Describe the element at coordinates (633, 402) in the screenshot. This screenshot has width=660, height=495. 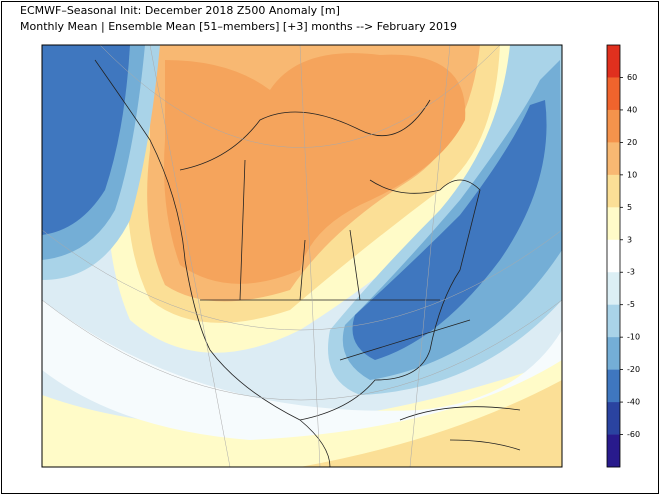
I see `colorbar-label: -40` at that location.